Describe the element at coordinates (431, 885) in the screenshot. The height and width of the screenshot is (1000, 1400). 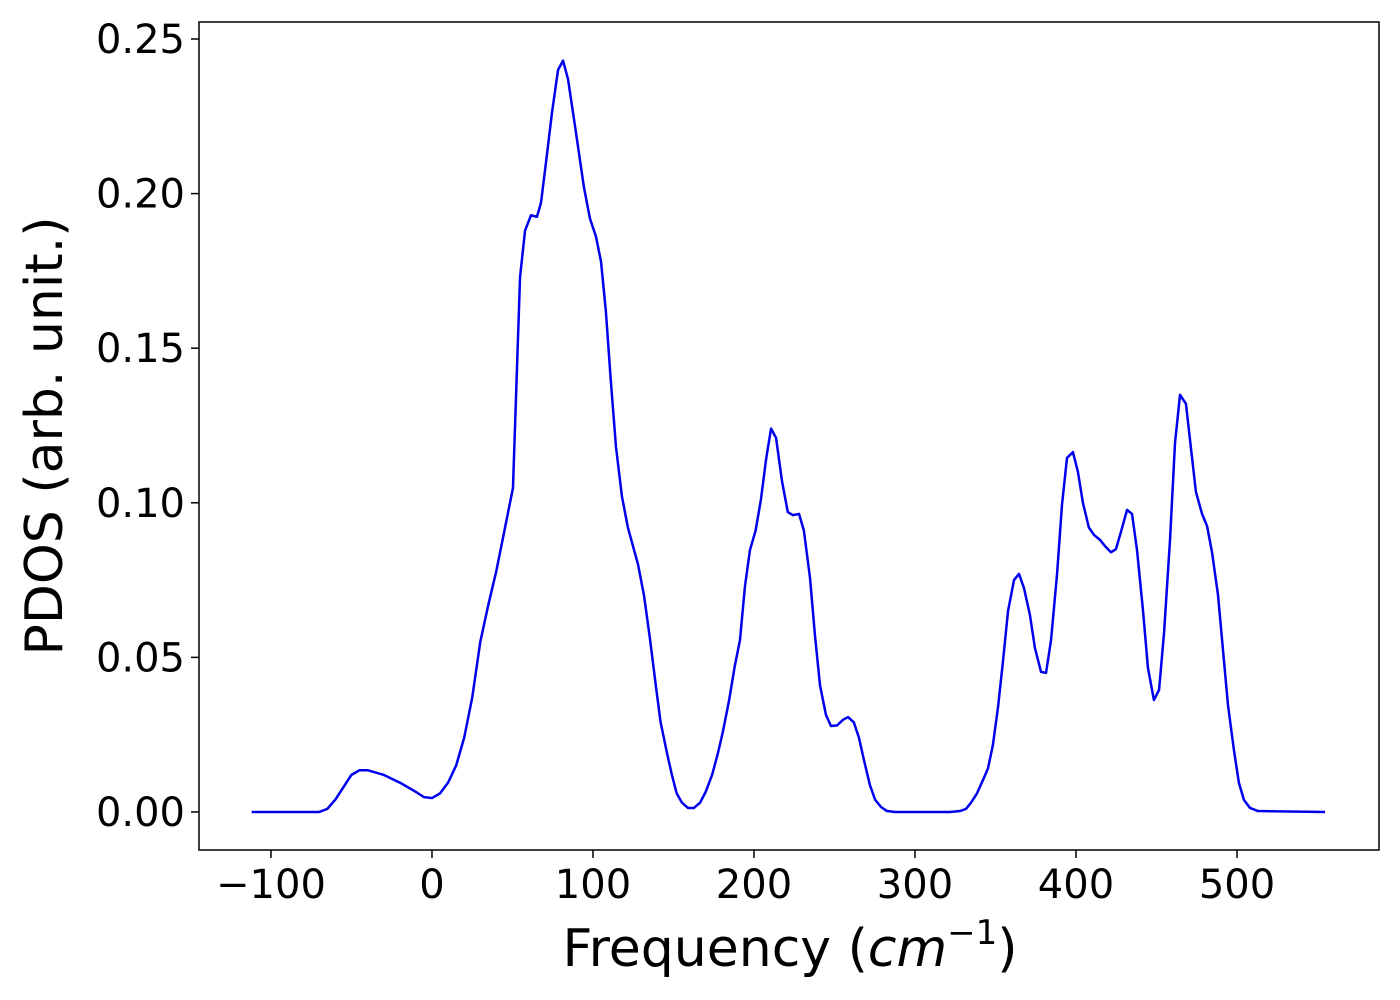
I see `x-tick-label: 0` at that location.